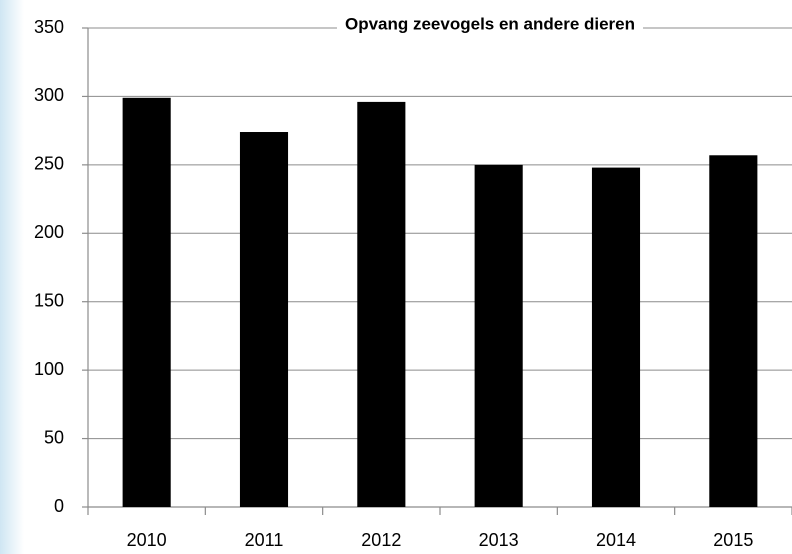 This screenshot has width=792, height=554. Describe the element at coordinates (49, 369) in the screenshot. I see `y-tick-label: 100` at that location.